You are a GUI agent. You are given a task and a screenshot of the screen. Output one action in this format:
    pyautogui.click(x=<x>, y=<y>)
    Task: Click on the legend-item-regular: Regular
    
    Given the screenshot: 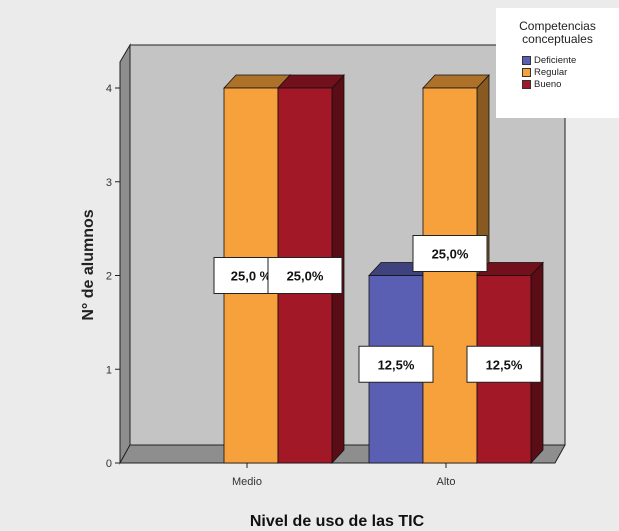 What is the action you would take?
    pyautogui.click(x=570, y=72)
    